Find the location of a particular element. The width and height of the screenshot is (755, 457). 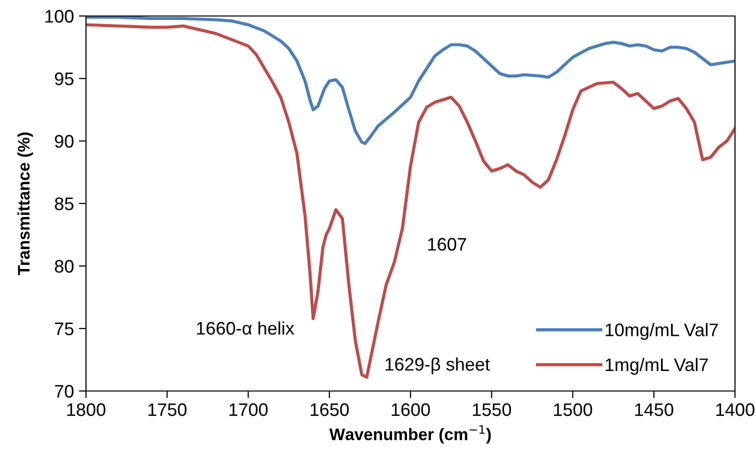

y-tick-label: 70 is located at coordinates (64, 391).